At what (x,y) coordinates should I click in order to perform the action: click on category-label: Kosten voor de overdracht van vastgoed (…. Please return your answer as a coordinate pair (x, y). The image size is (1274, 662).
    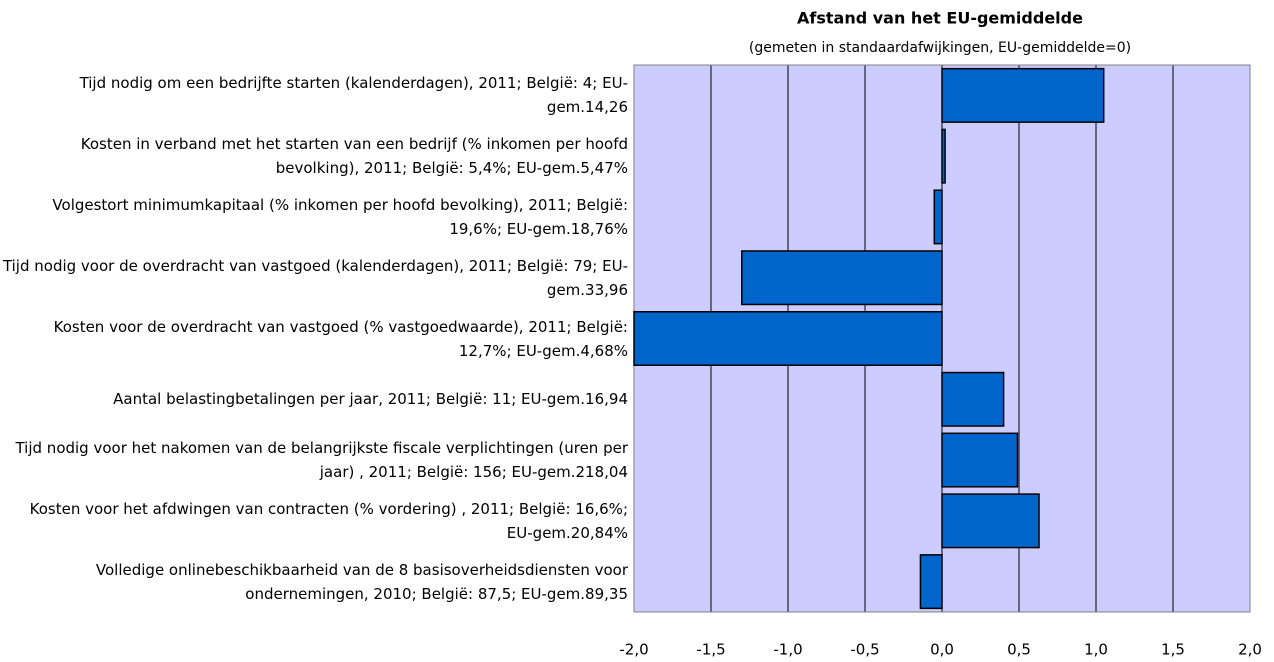
    Looking at the image, I should click on (340, 338).